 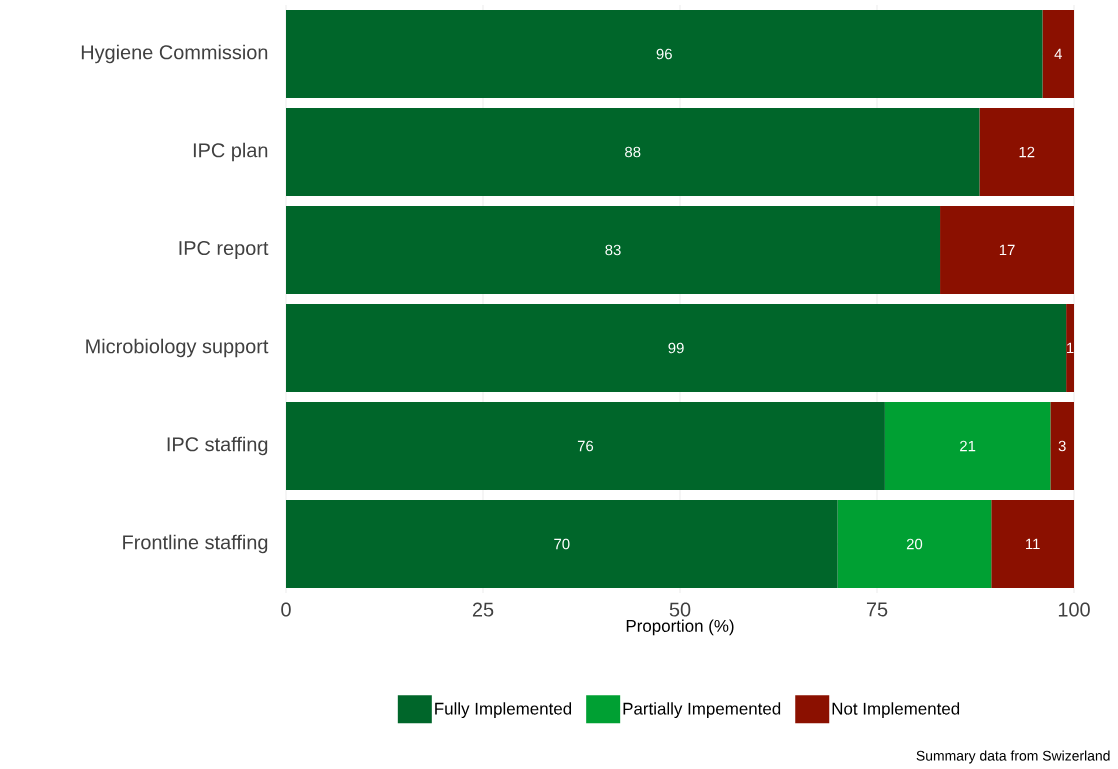 I want to click on data-label: 70, so click(x=562, y=544).